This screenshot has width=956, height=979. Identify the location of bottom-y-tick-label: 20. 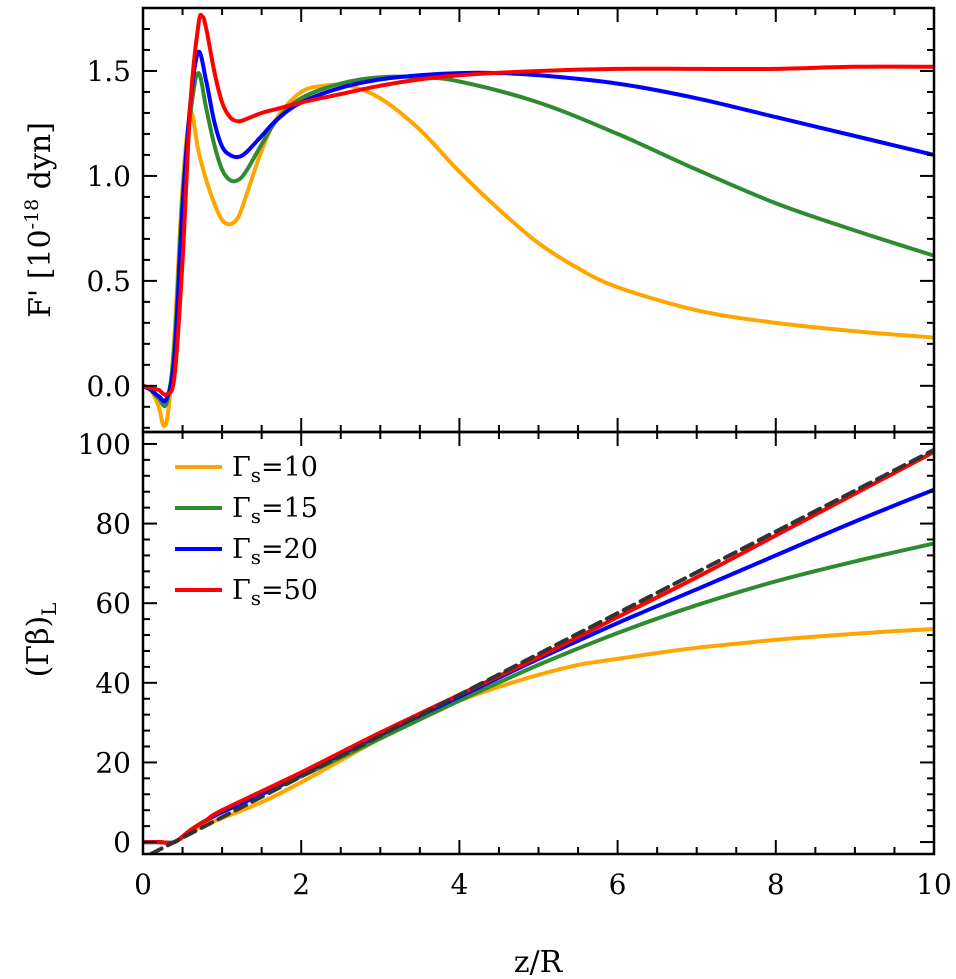
(113, 762).